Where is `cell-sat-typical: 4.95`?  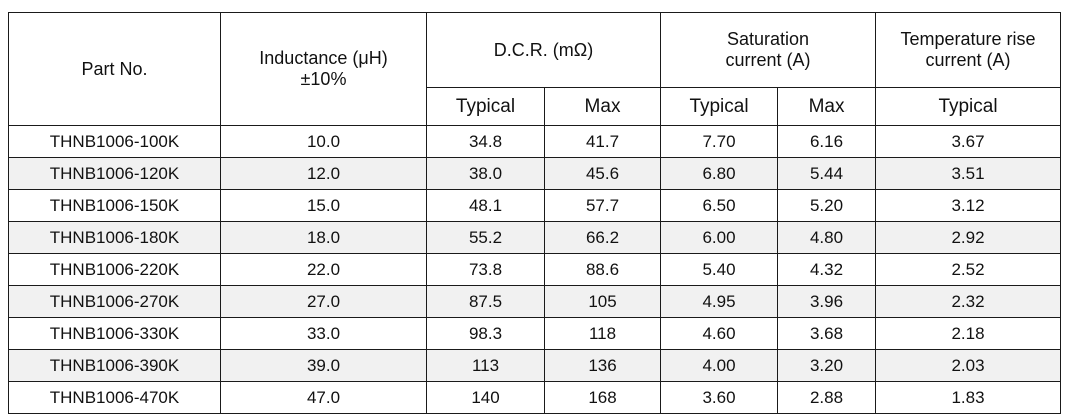 cell-sat-typical: 4.95 is located at coordinates (719, 301).